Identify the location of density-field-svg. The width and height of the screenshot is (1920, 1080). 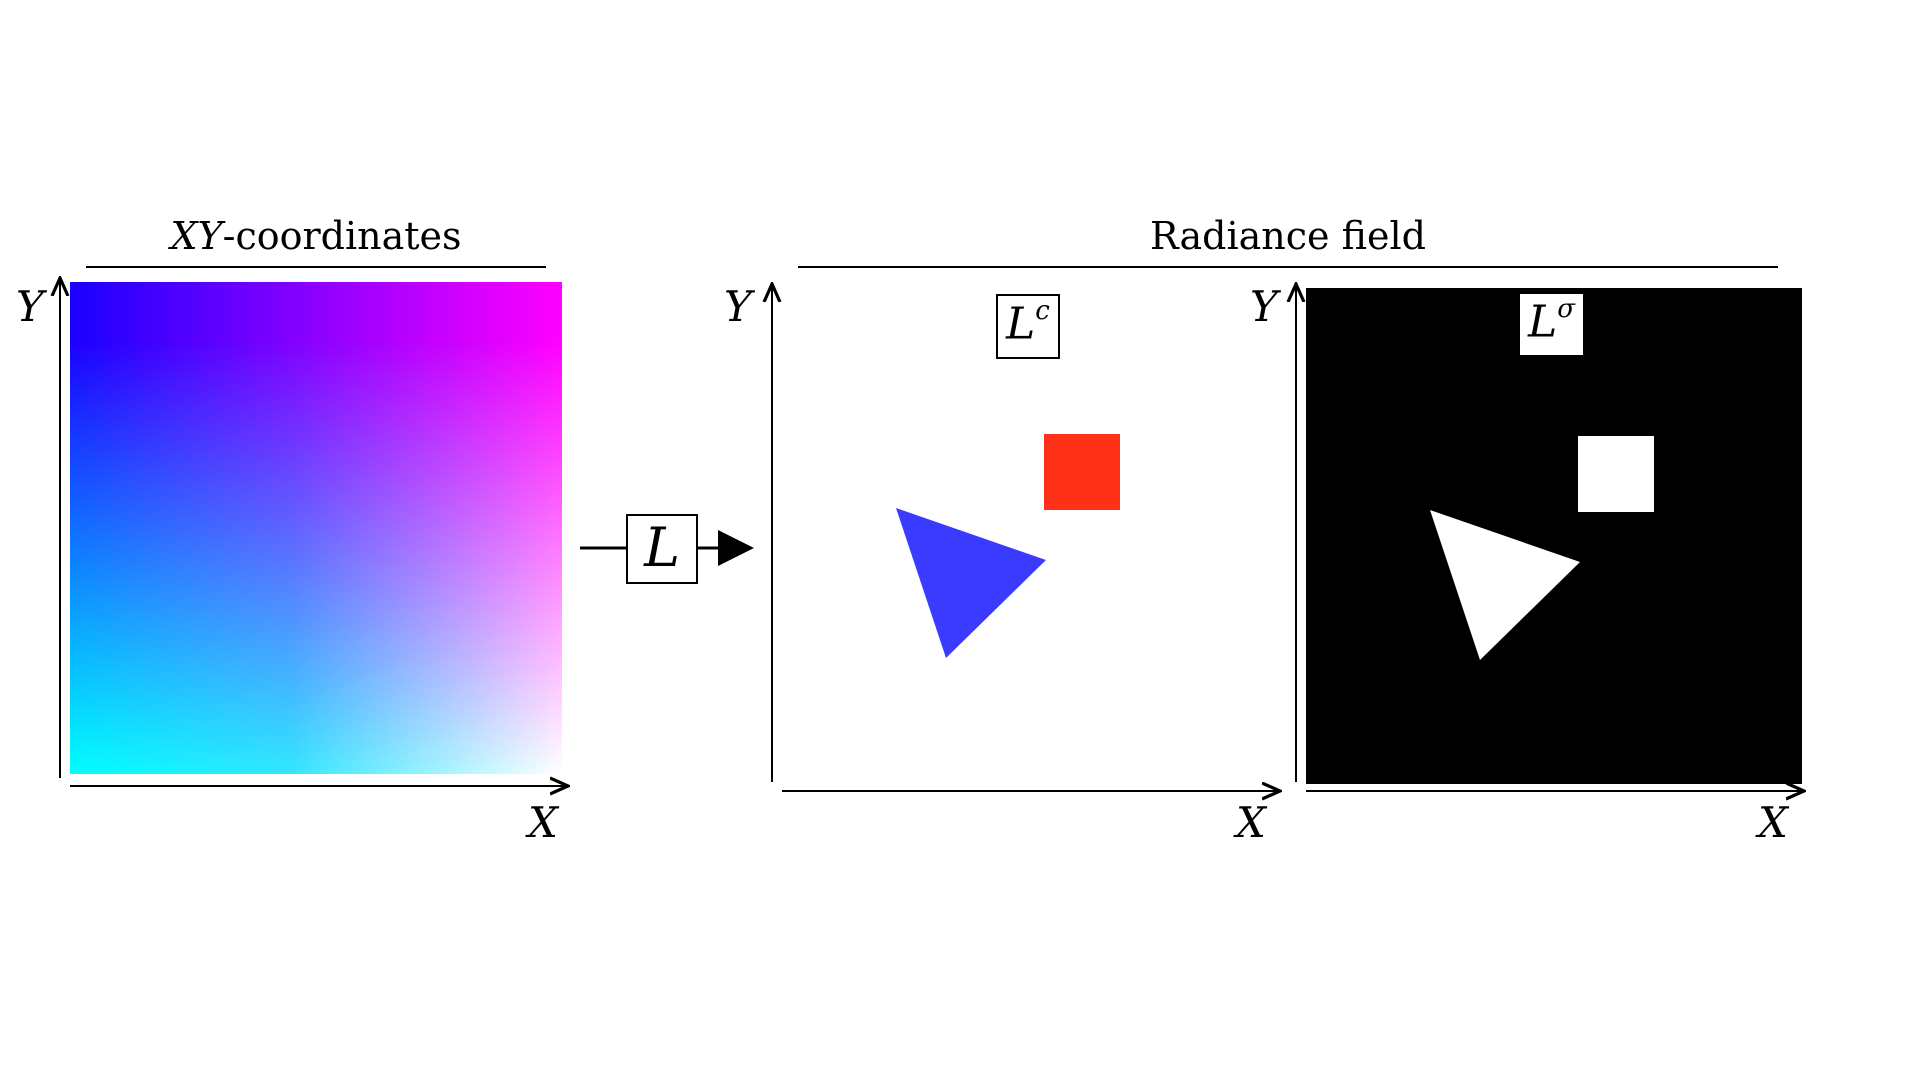
(1542, 548).